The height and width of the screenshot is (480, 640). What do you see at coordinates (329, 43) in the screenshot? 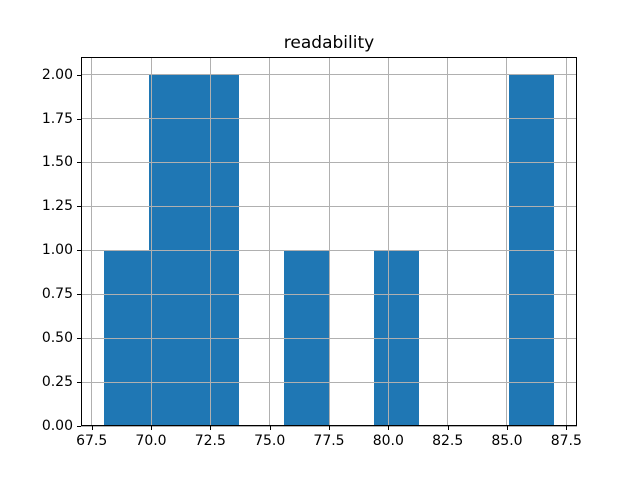
I see `chart-title: readability` at bounding box center [329, 43].